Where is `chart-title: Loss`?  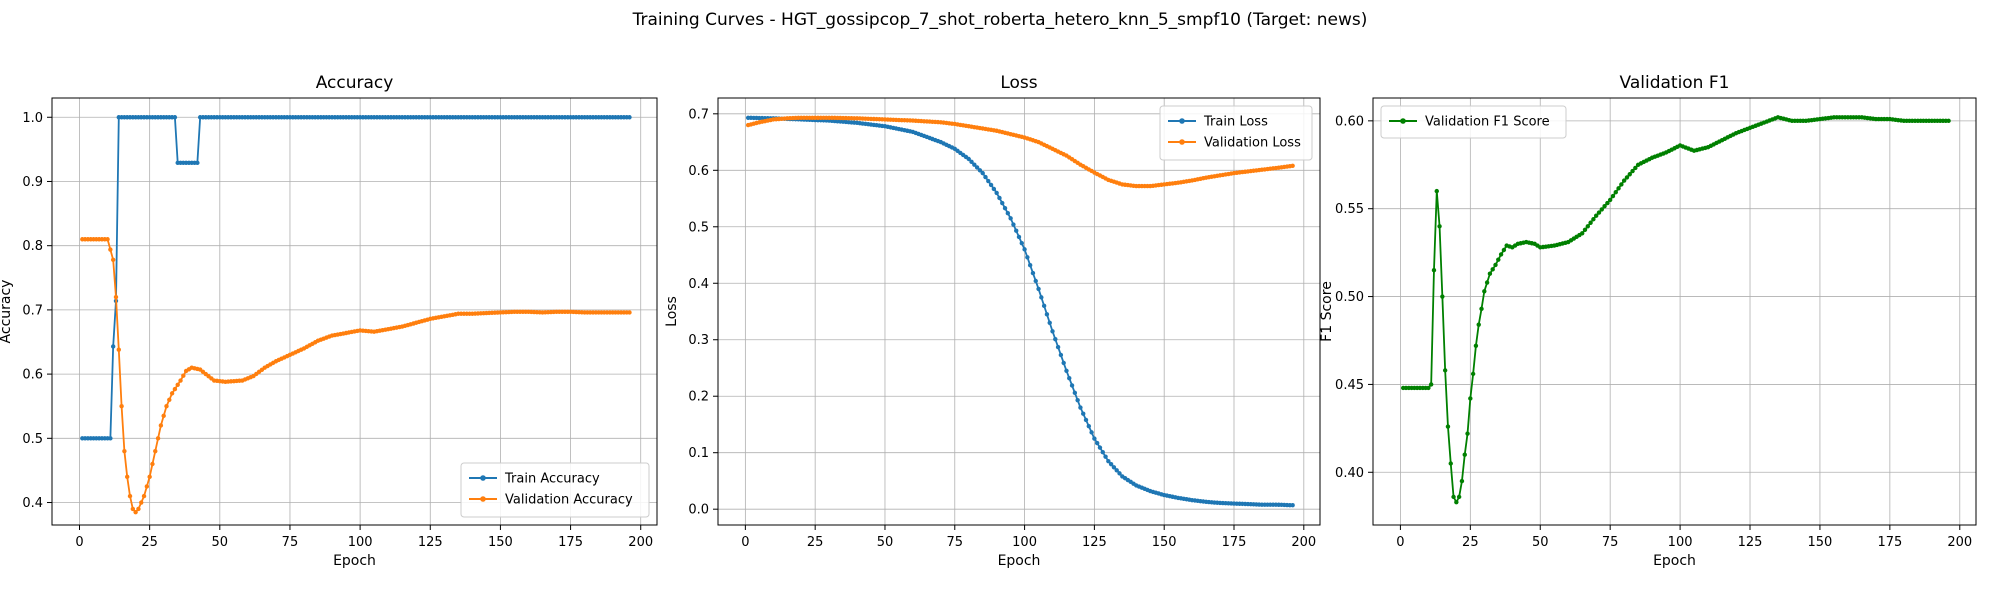 chart-title: Loss is located at coordinates (1018, 83).